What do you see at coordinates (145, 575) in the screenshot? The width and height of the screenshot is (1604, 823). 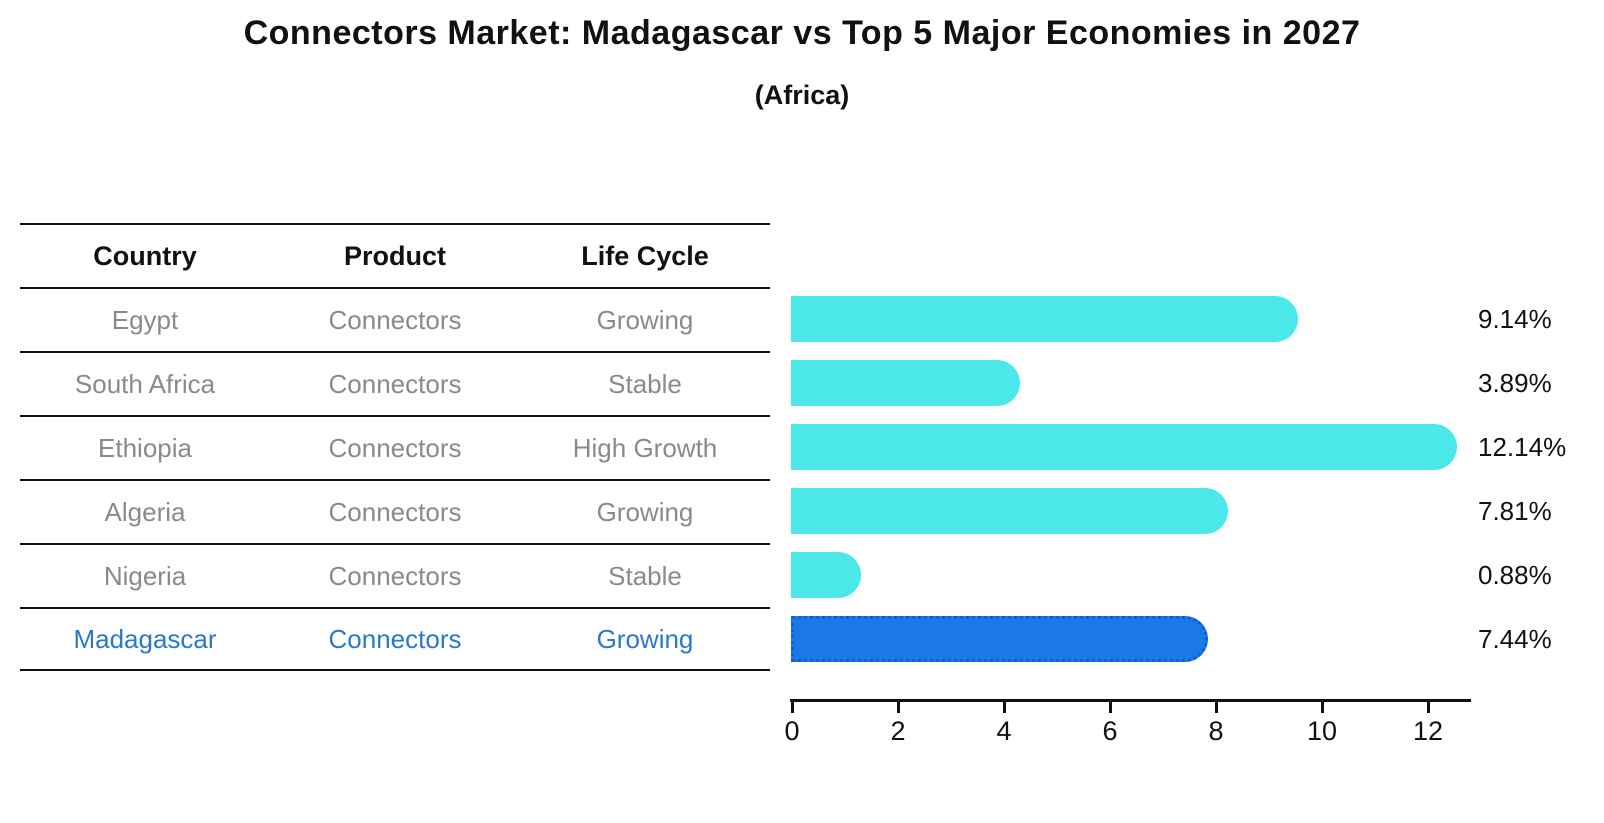 I see `cell-country: Nigeria` at bounding box center [145, 575].